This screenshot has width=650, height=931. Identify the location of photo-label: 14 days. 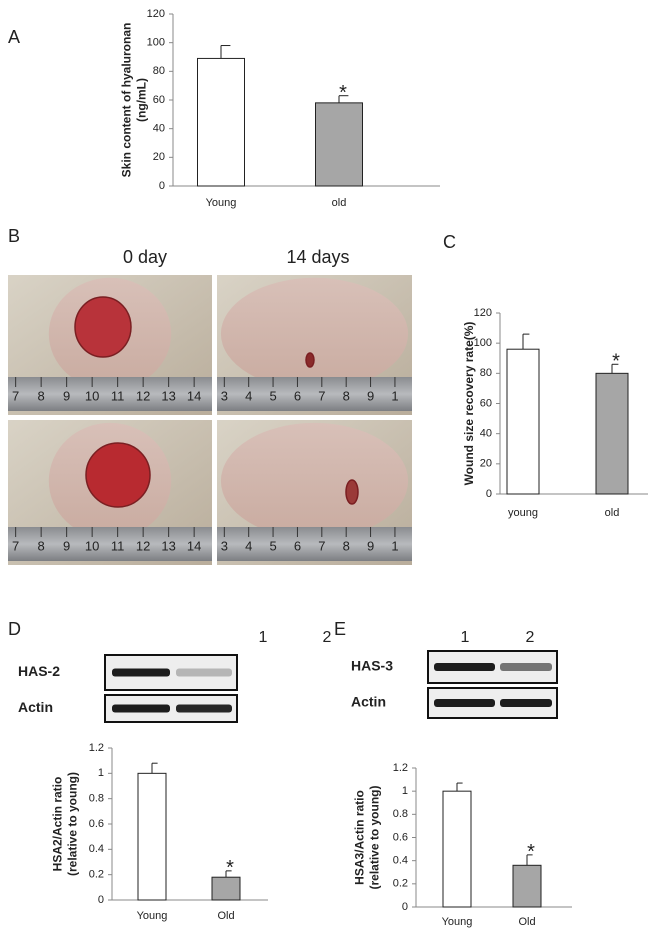
(317, 257).